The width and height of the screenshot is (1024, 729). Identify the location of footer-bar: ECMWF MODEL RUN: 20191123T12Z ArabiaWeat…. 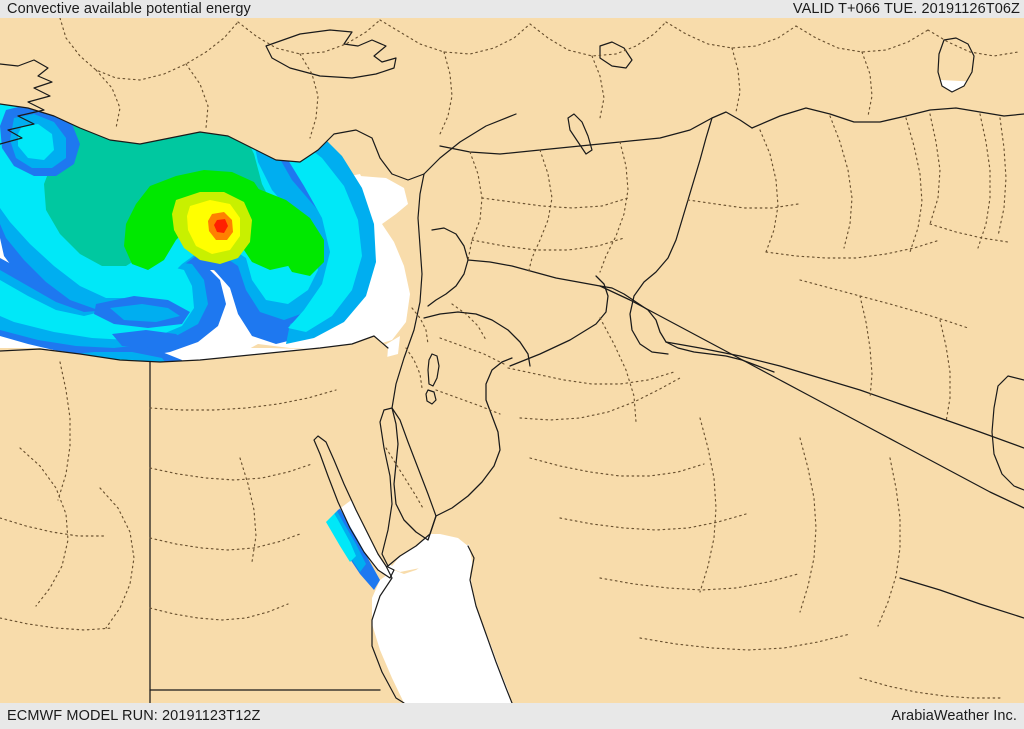
(512, 716).